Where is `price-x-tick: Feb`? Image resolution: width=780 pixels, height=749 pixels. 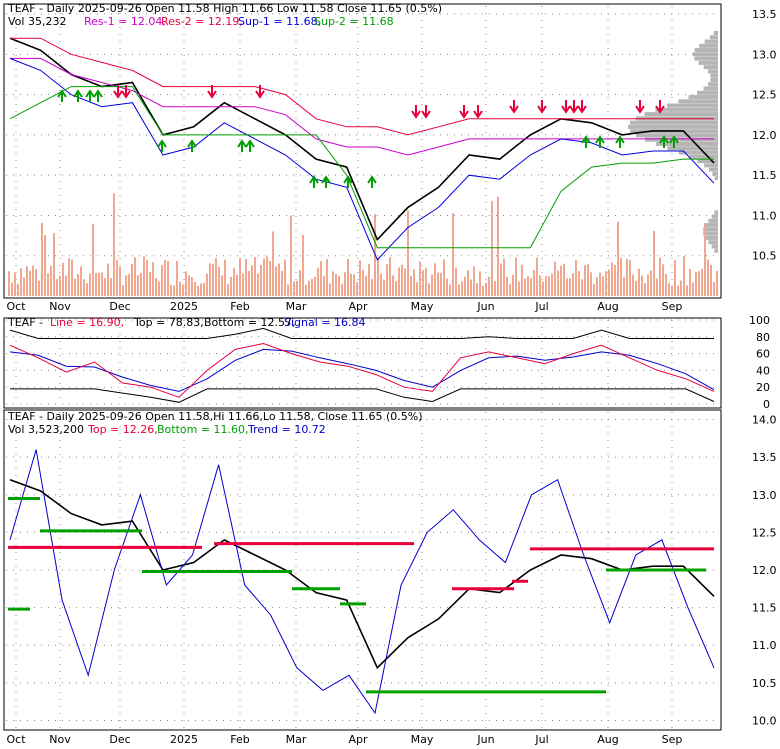 price-x-tick: Feb is located at coordinates (239, 306).